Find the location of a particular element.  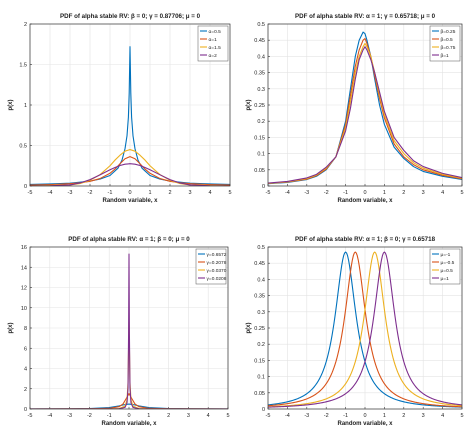

legend-label: β=0.25 is located at coordinates (448, 32).